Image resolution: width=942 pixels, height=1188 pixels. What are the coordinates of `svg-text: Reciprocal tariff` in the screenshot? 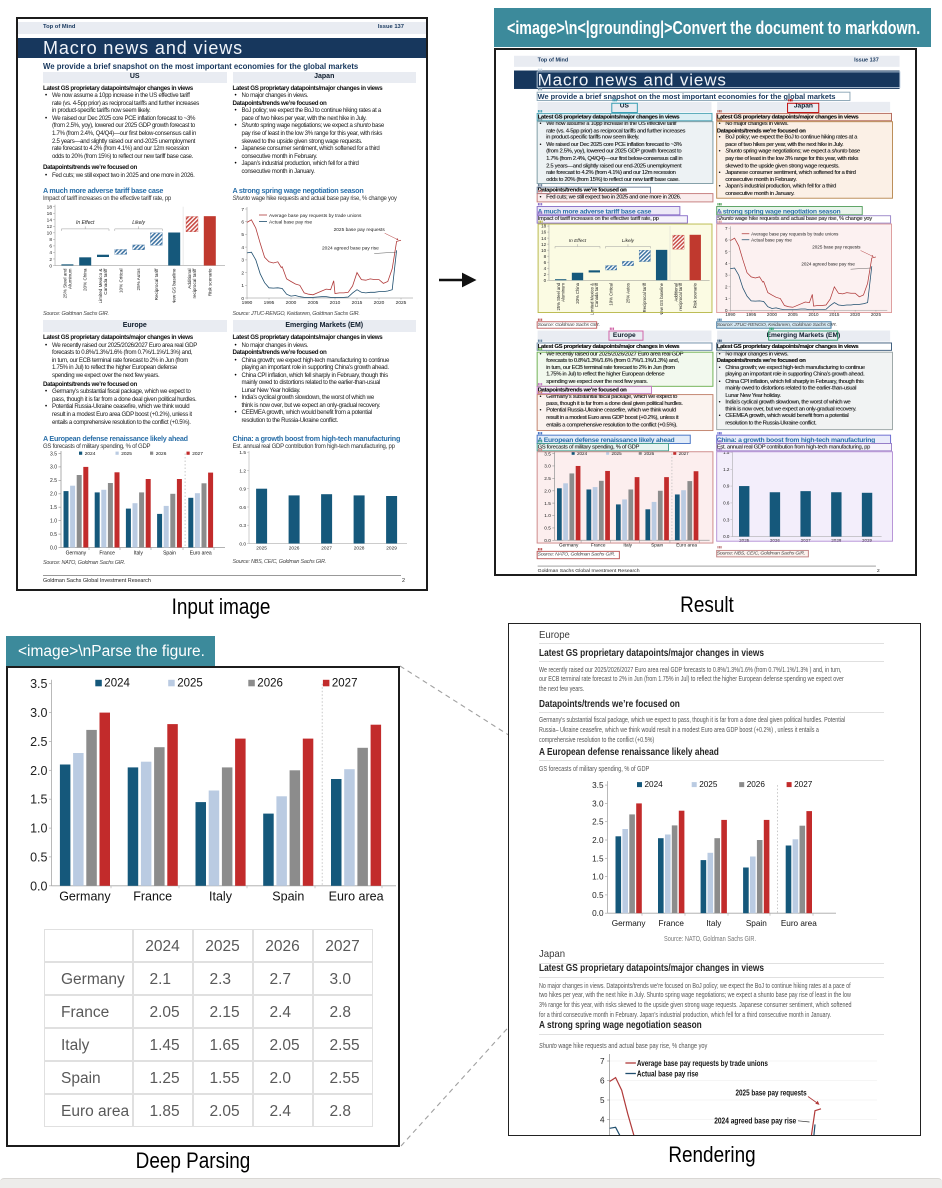 It's located at (644, 296).